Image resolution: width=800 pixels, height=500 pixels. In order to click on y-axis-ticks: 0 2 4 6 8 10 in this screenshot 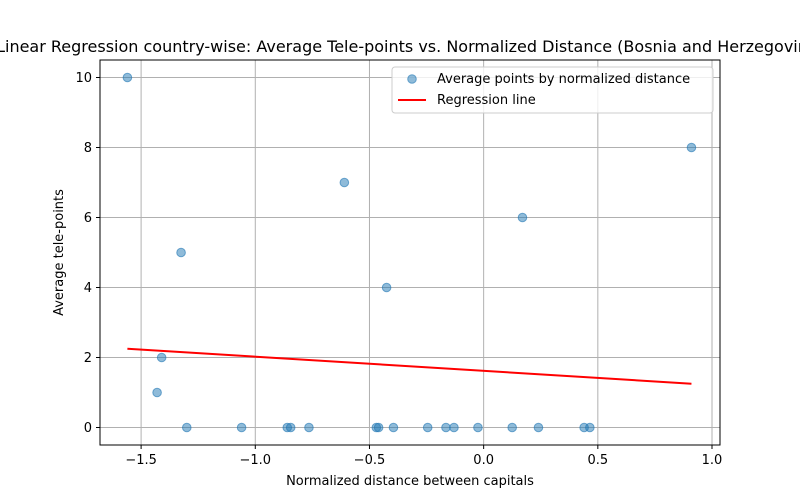, I will do `click(87, 253)`.